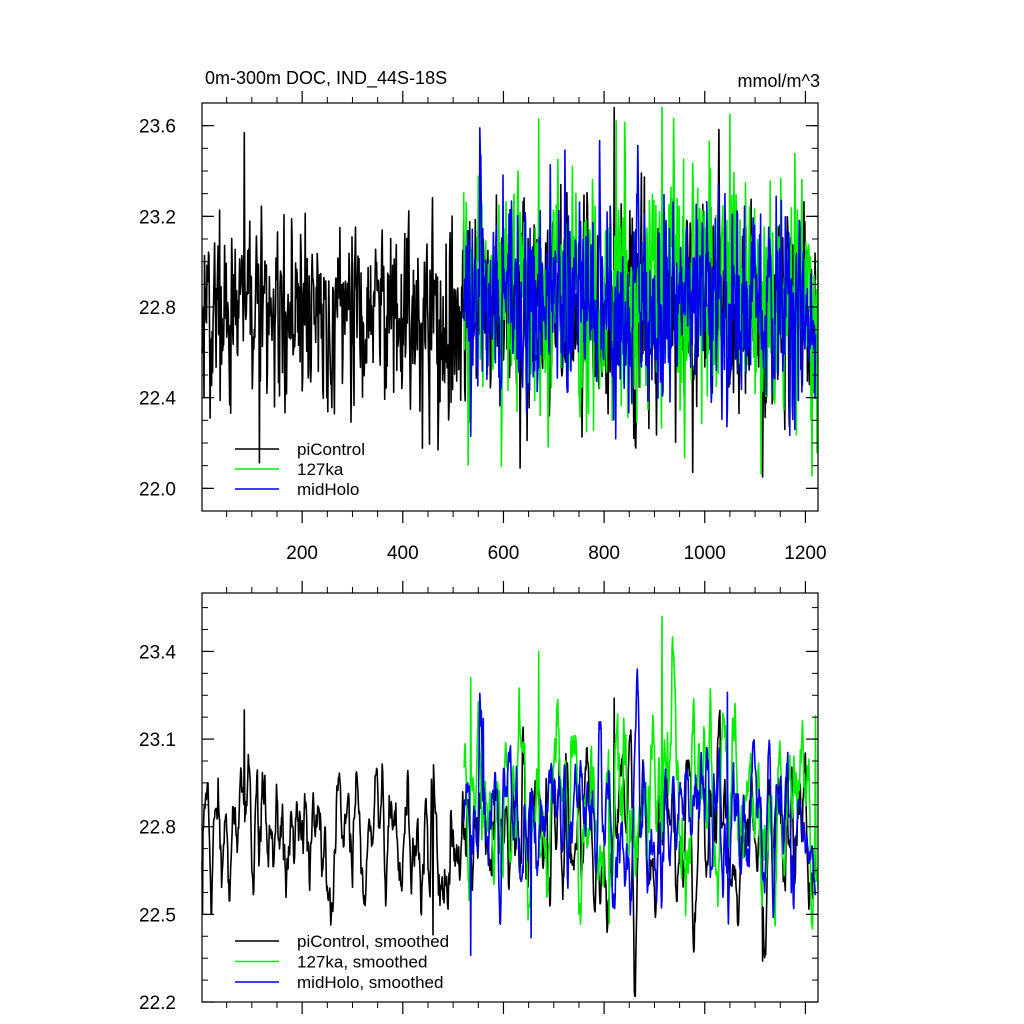  I want to click on top-panel-title: 0m-300m DOC, IND_44S-18S, so click(326, 78).